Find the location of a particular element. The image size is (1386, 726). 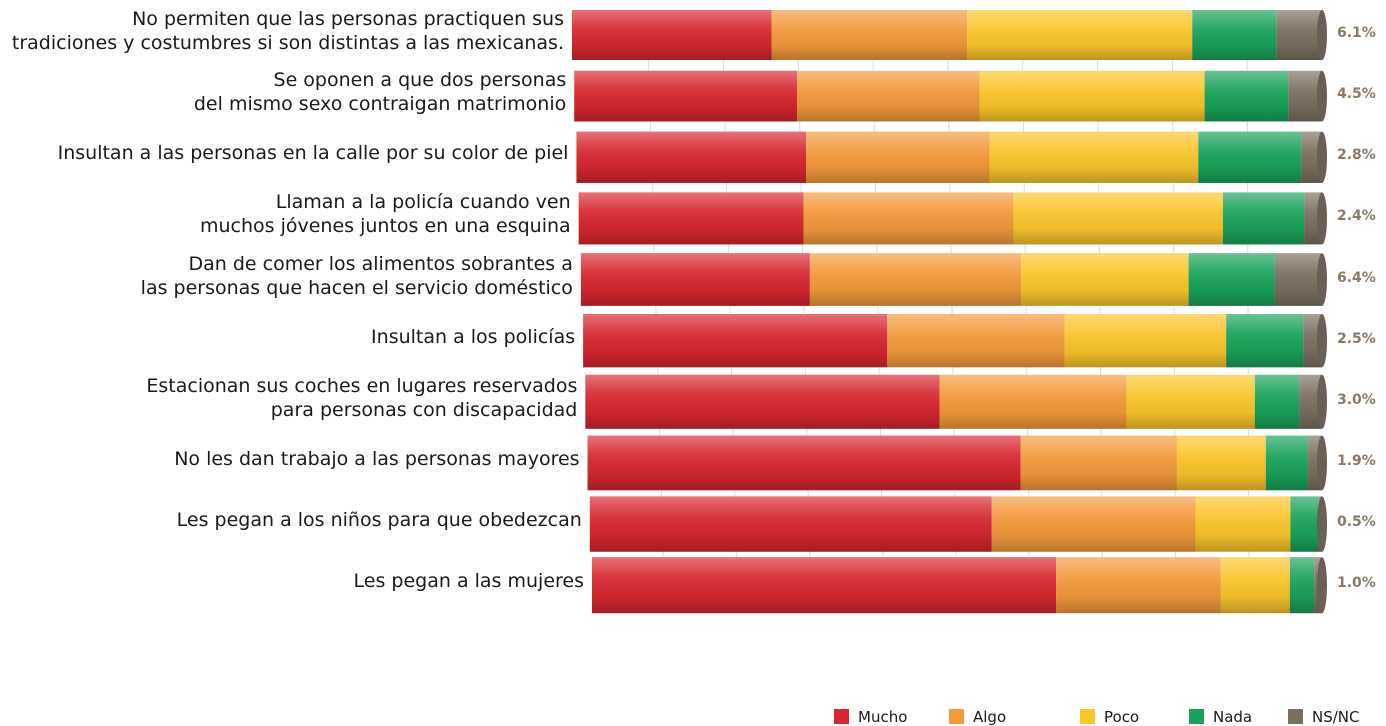

legend-item: NS/NC is located at coordinates (1324, 716).